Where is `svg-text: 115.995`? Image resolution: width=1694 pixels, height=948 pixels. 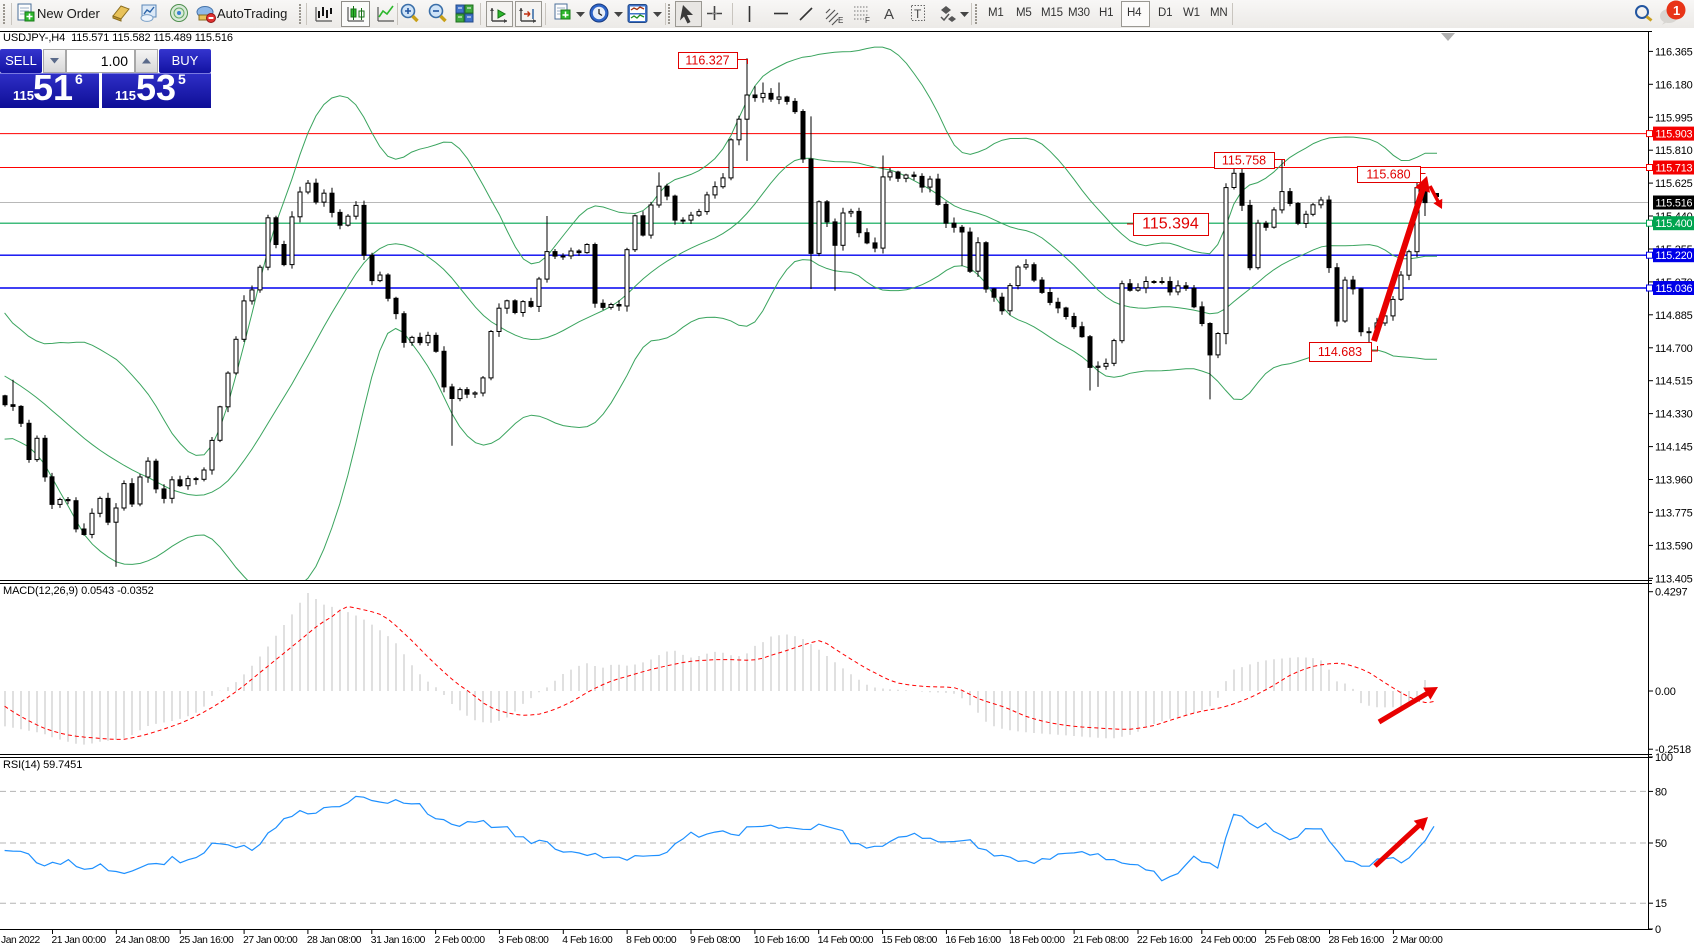
svg-text: 115.995 is located at coordinates (1674, 118).